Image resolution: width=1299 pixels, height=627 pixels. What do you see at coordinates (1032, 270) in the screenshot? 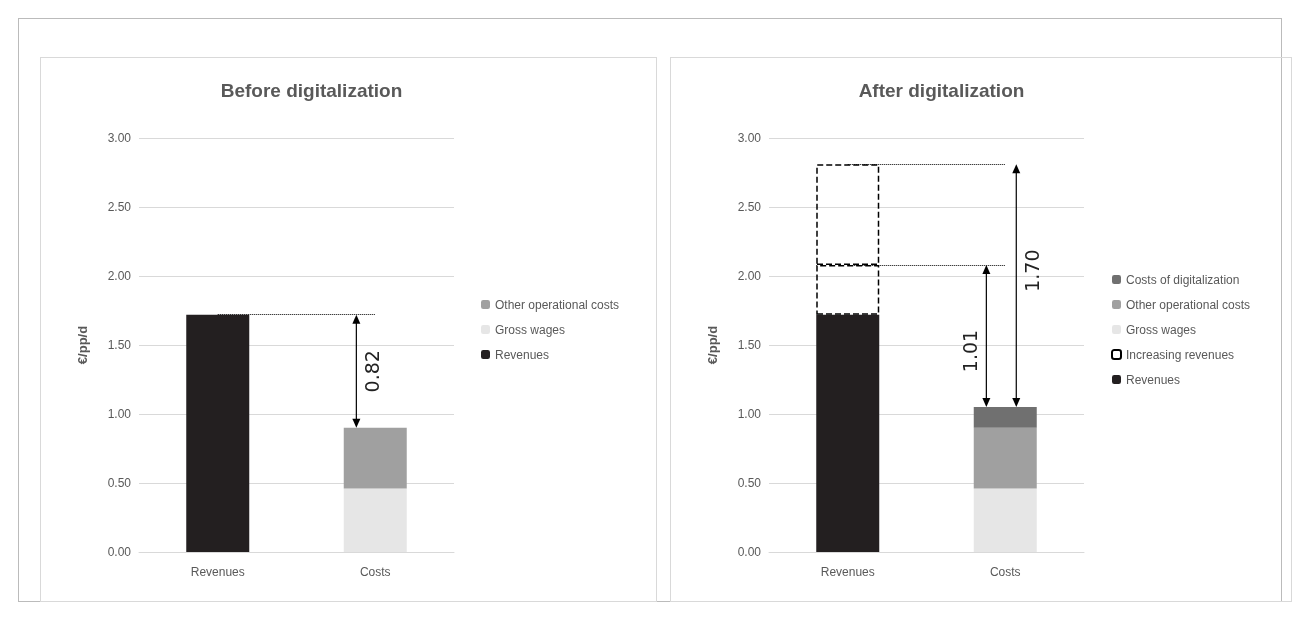
I see `annotation: 1.70` at bounding box center [1032, 270].